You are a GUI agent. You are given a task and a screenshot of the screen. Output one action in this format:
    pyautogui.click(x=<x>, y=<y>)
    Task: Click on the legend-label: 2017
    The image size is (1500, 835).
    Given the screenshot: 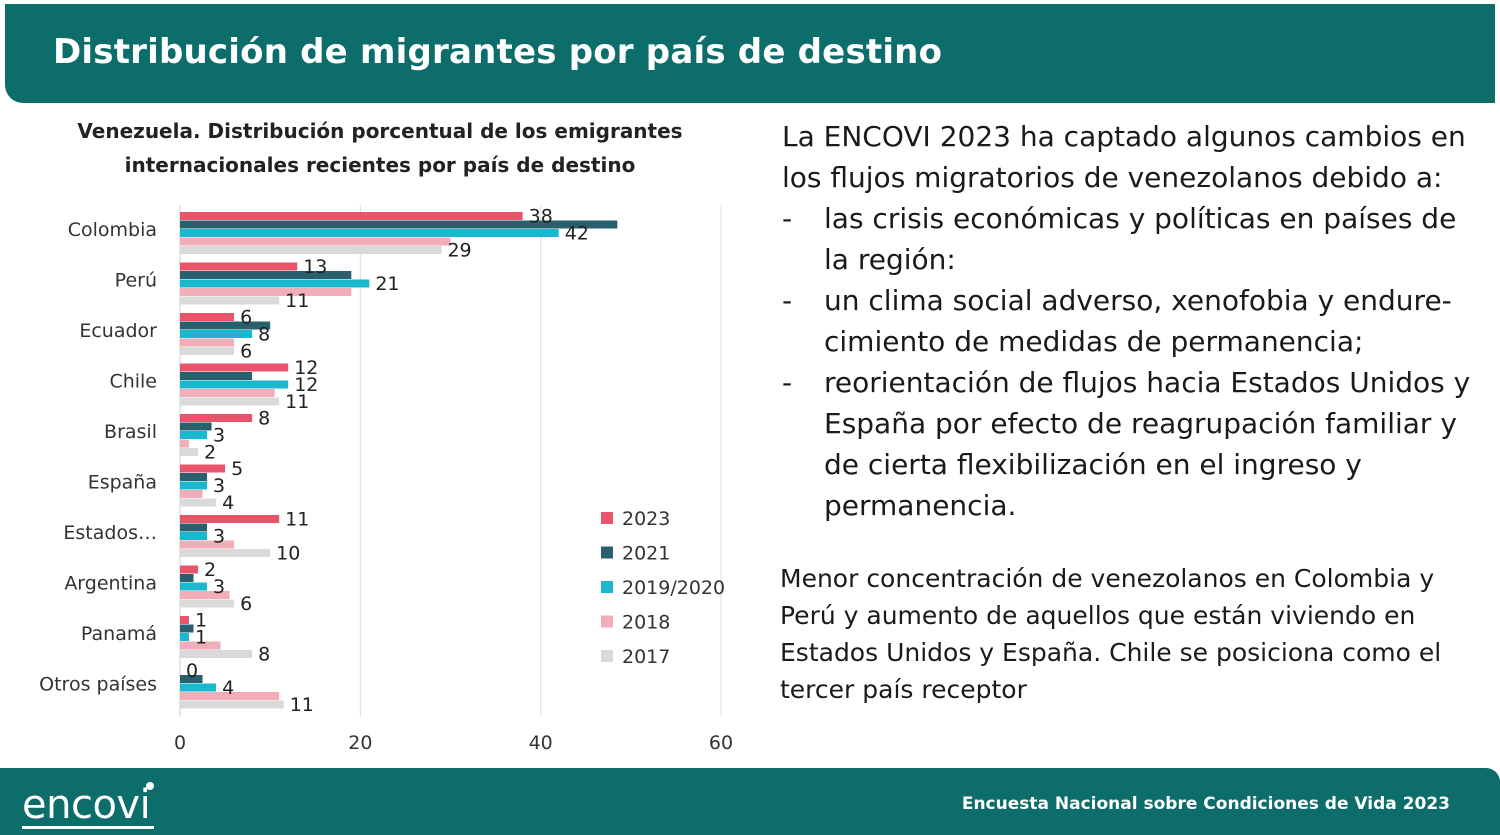 What is the action you would take?
    pyautogui.click(x=646, y=657)
    